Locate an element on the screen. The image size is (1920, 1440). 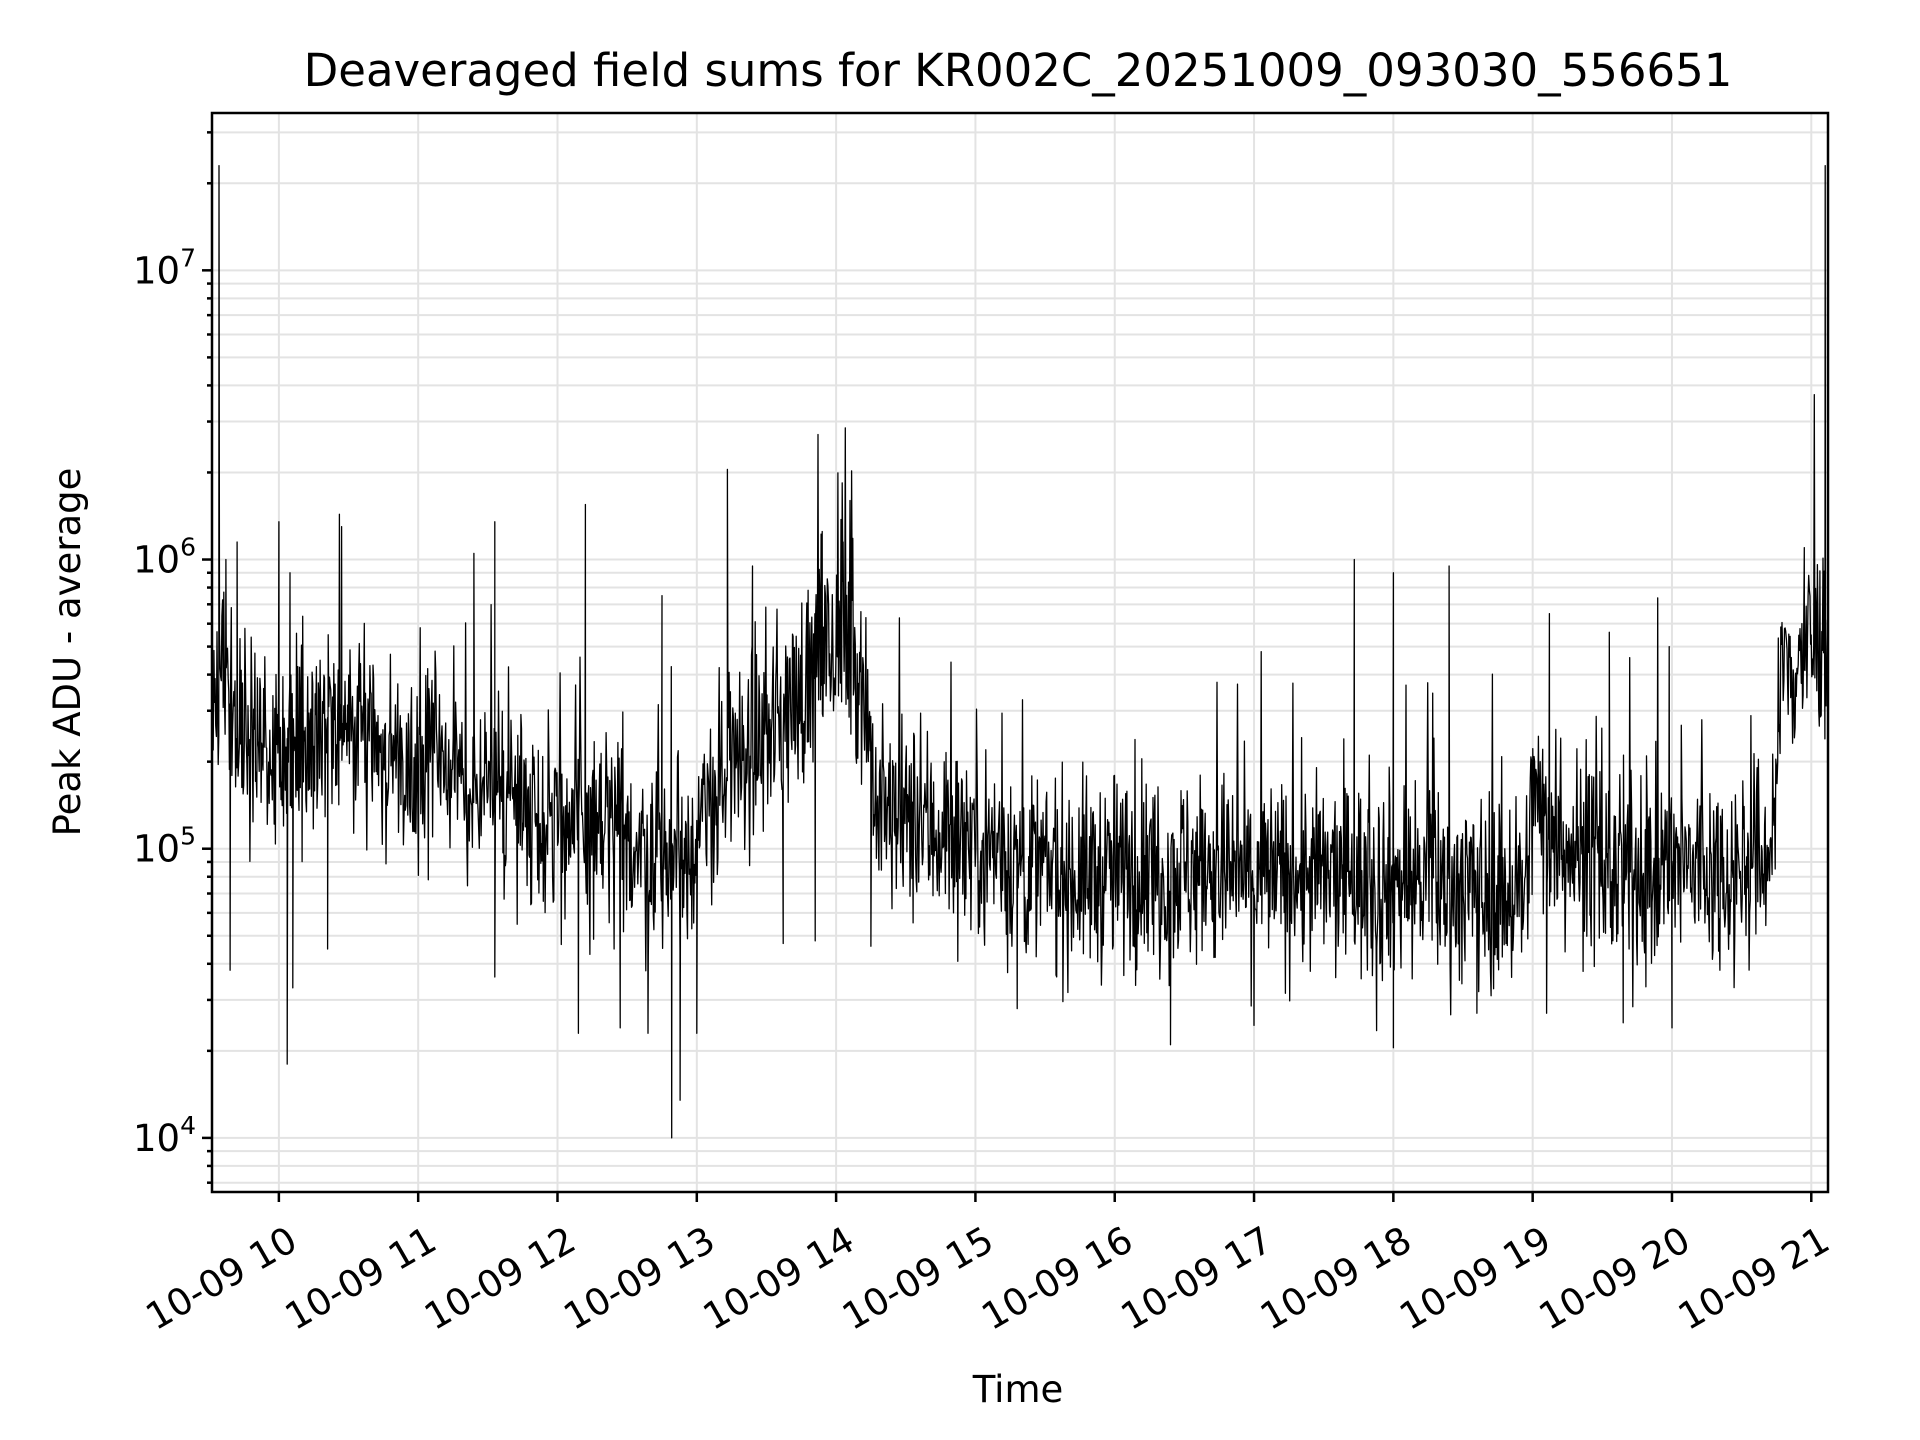
y-tick-exponent: 6 is located at coordinates (188, 547).